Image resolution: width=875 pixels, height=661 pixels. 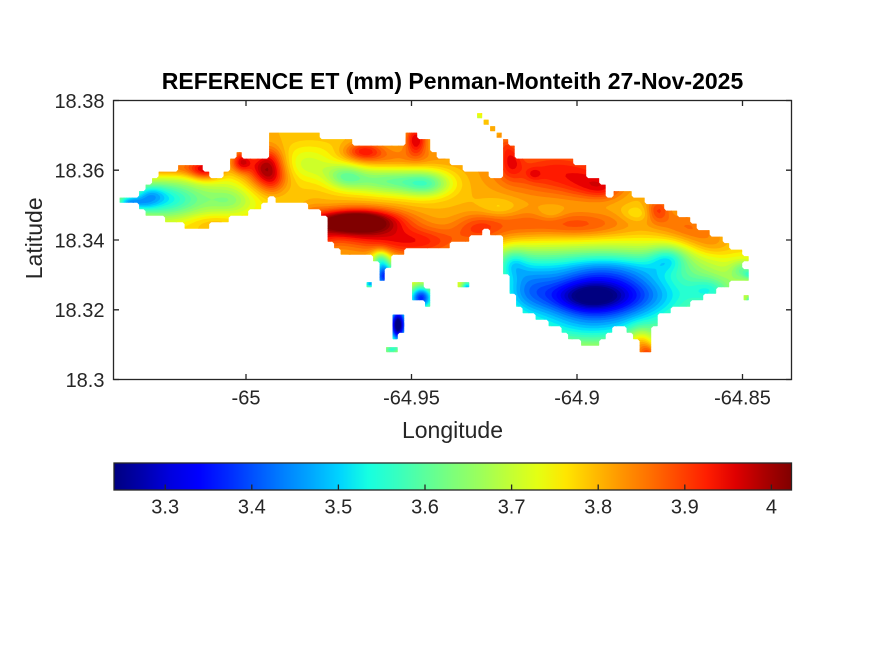 I want to click on svg-text: -64.85, so click(x=742, y=399).